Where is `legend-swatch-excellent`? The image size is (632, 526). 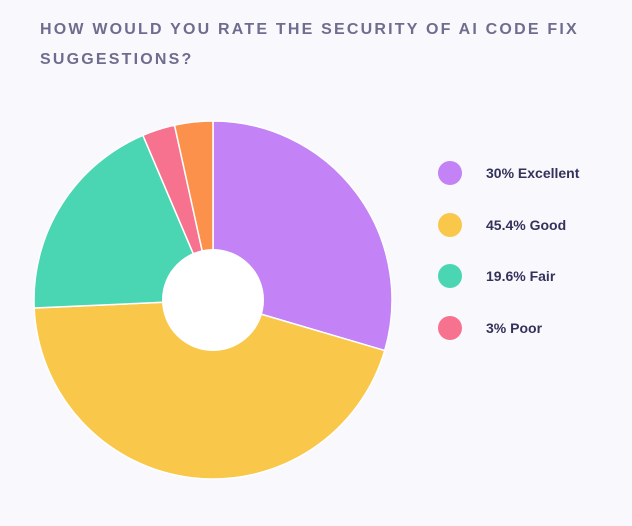 legend-swatch-excellent is located at coordinates (450, 173).